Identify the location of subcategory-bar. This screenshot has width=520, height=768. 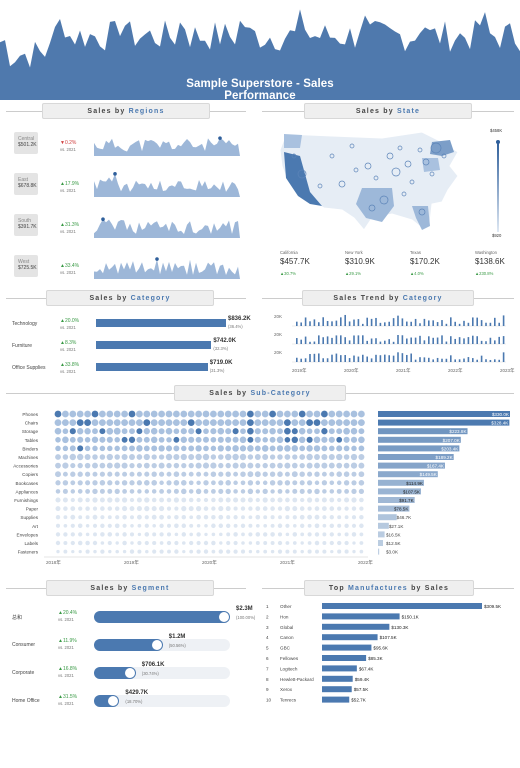
(387, 517).